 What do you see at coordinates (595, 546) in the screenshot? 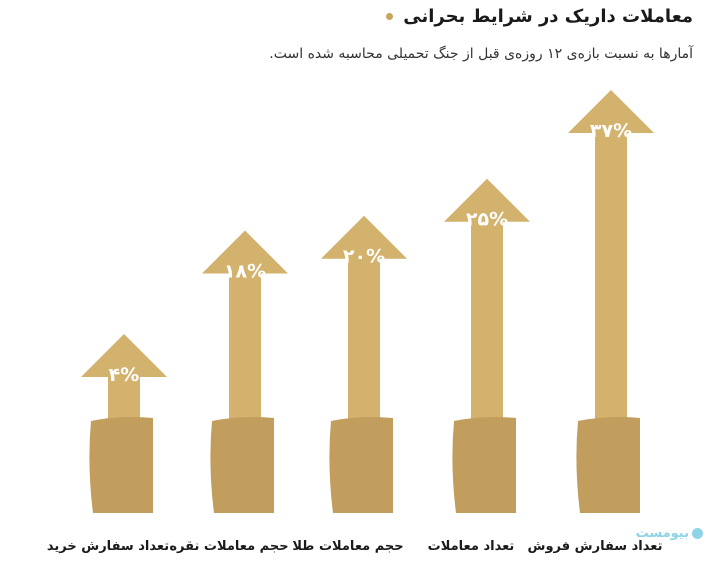
I see `category-label: تعداد سفارش فروش` at bounding box center [595, 546].